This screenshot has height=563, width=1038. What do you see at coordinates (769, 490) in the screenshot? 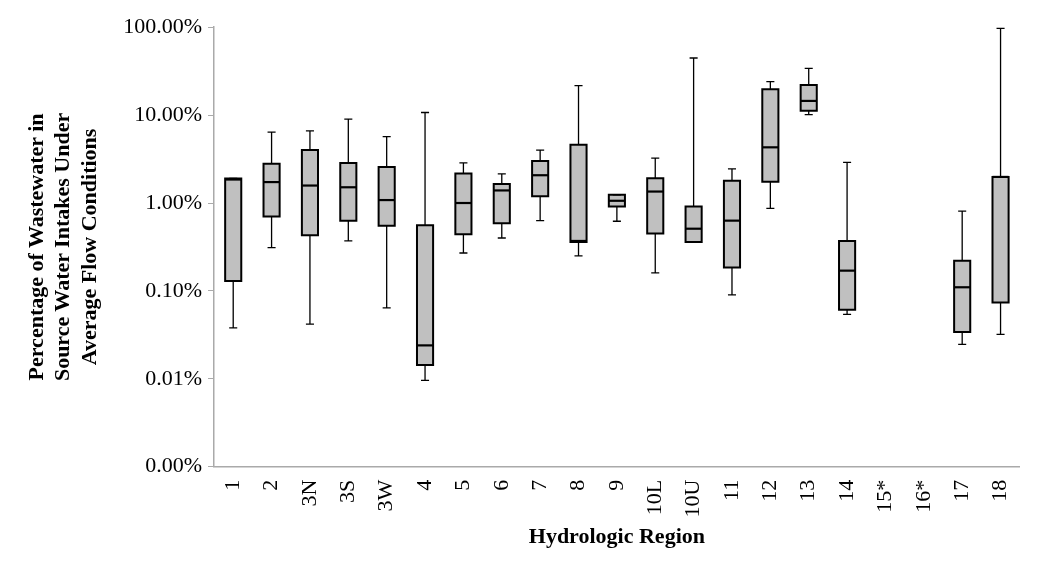
I see `x-tick-label: 12` at bounding box center [769, 490].